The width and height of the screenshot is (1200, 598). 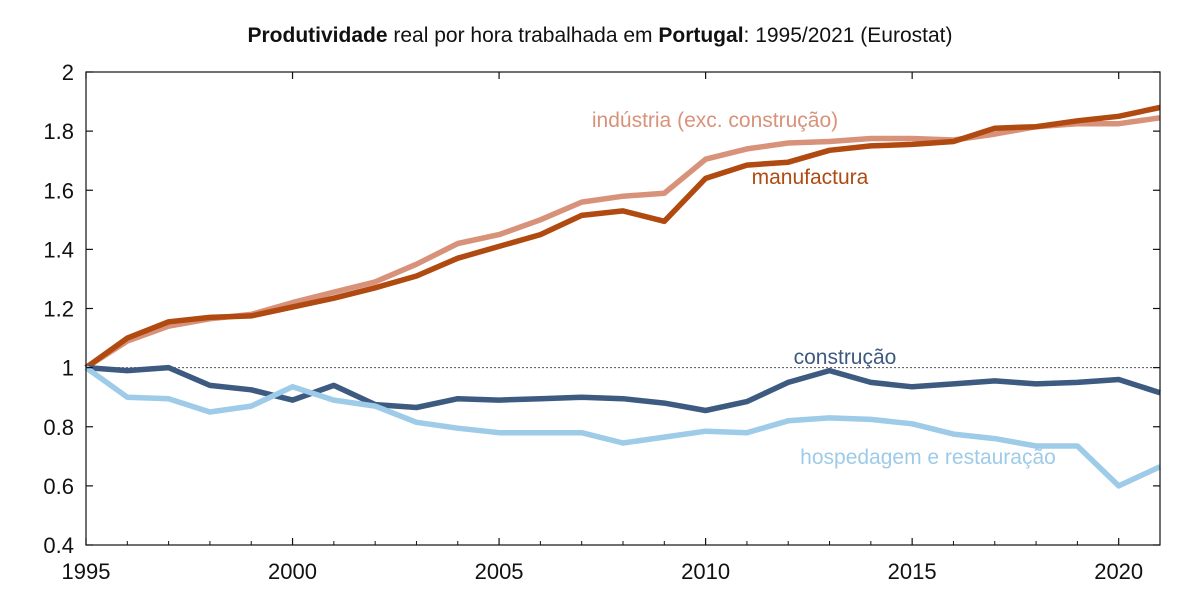 What do you see at coordinates (58, 427) in the screenshot?
I see `y-tick-label: 0.8` at bounding box center [58, 427].